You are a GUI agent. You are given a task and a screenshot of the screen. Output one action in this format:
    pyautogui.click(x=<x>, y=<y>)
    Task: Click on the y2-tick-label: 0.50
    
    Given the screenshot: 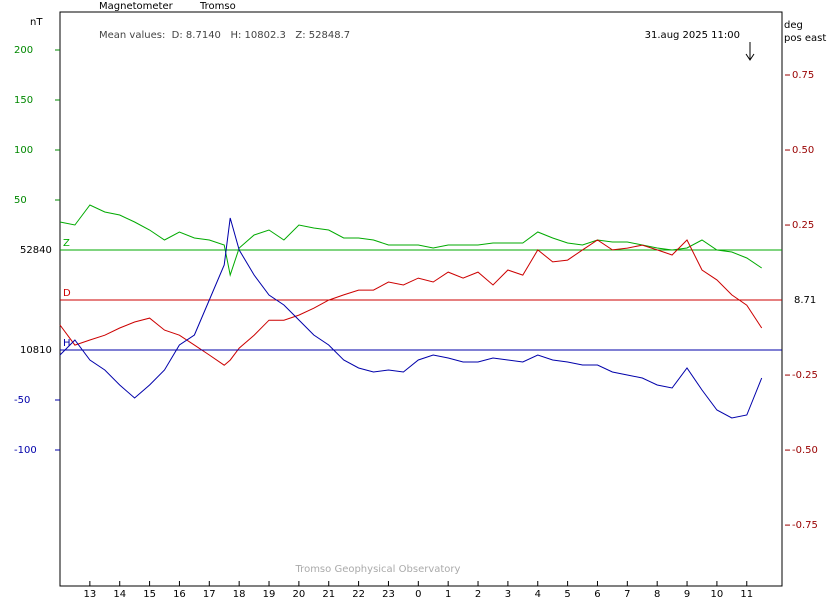 What is the action you would take?
    pyautogui.click(x=803, y=150)
    